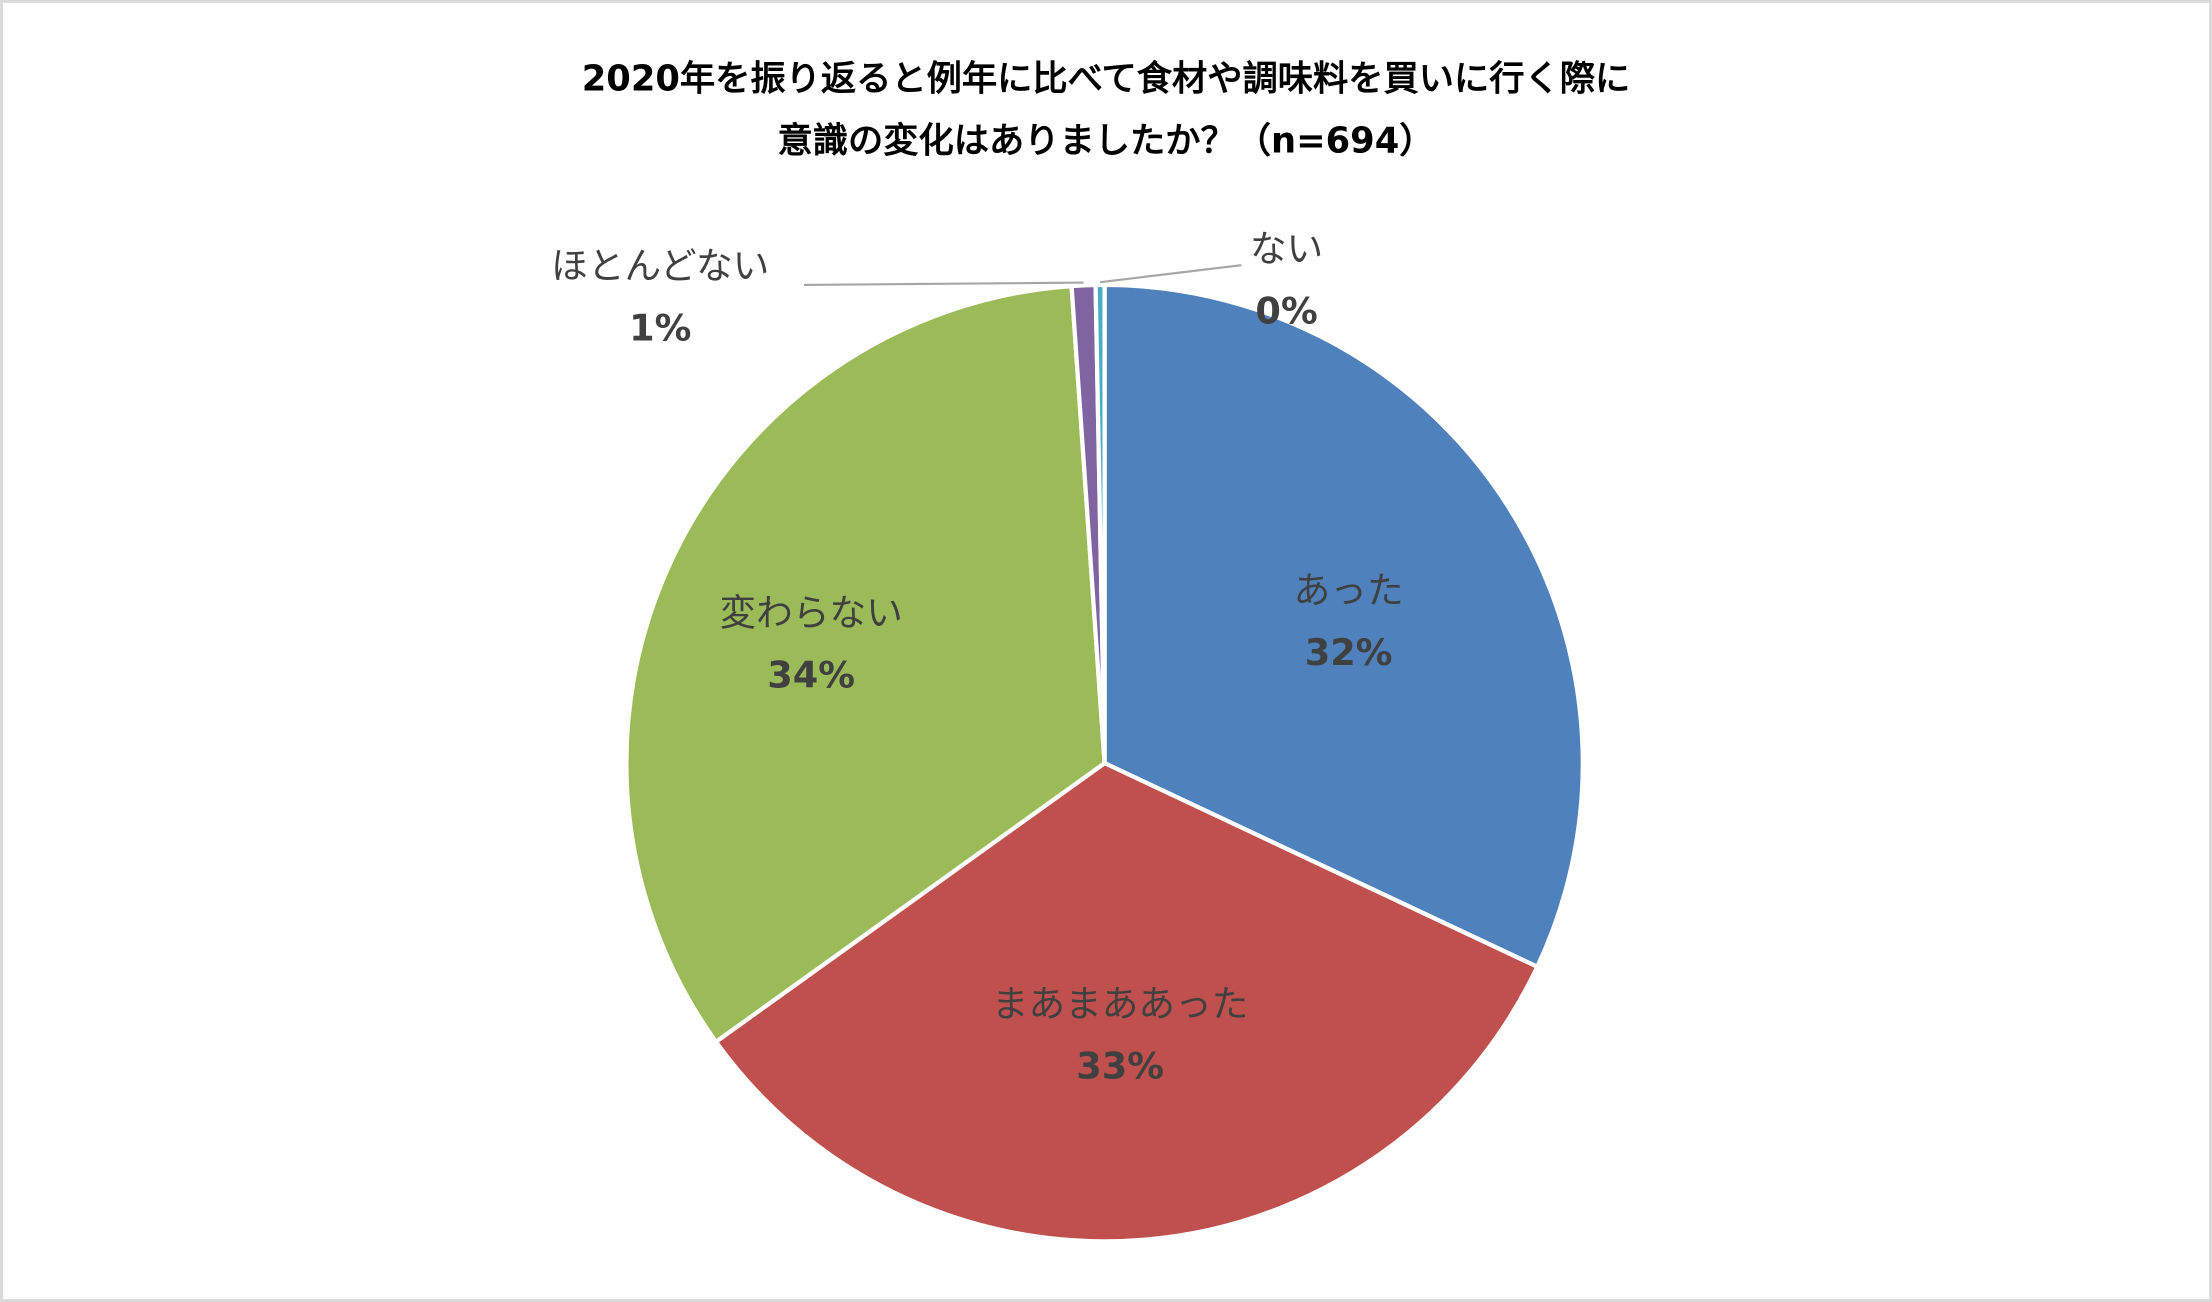  Describe the element at coordinates (1120, 1003) in the screenshot. I see `slice-label: まあまああった` at that location.